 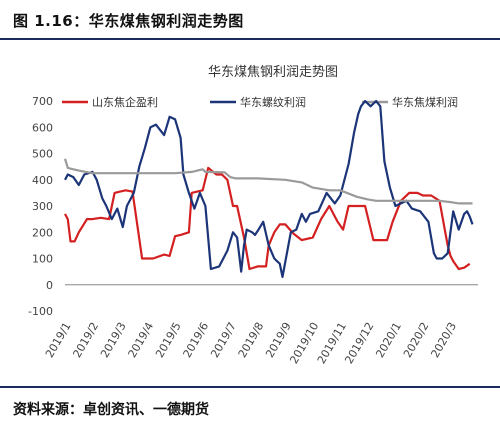 I want to click on x-tick-label: 2020/1, so click(x=388, y=340).